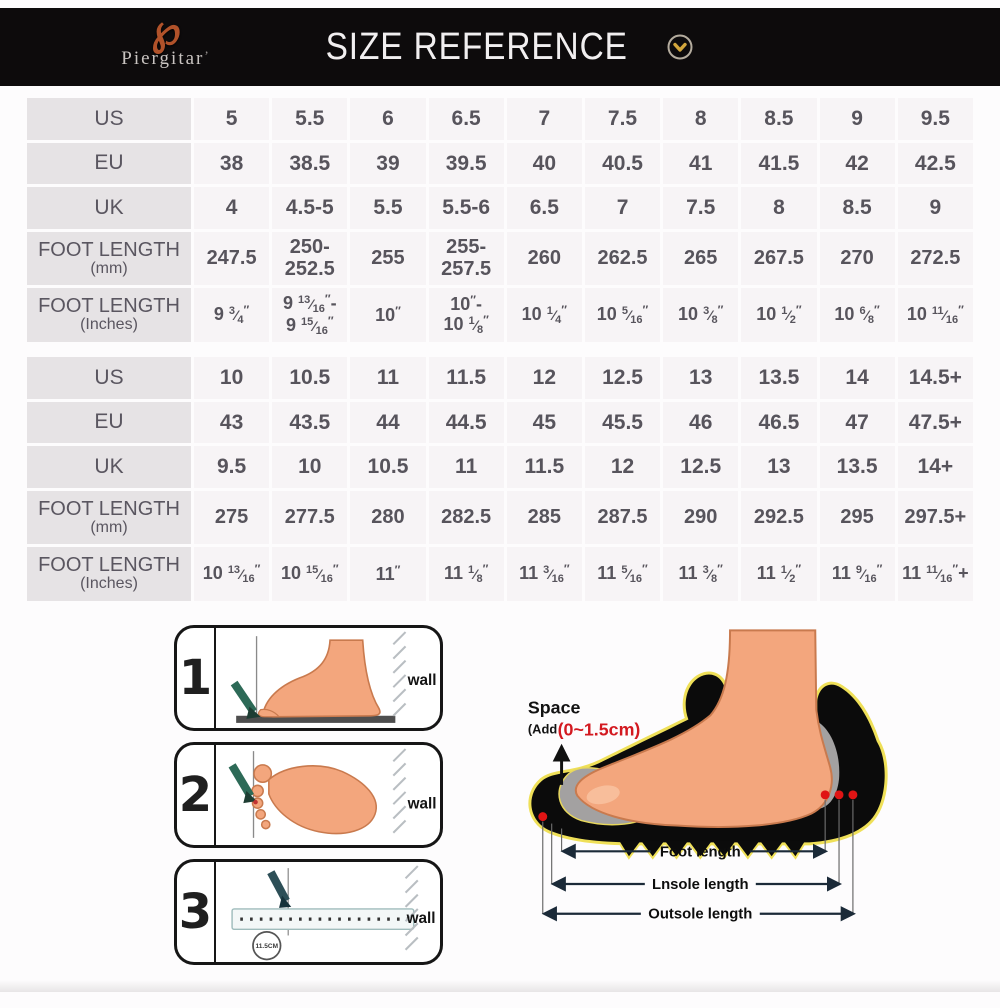 The image size is (1000, 1008). What do you see at coordinates (857, 467) in the screenshot?
I see `size-cell: 13.5` at bounding box center [857, 467].